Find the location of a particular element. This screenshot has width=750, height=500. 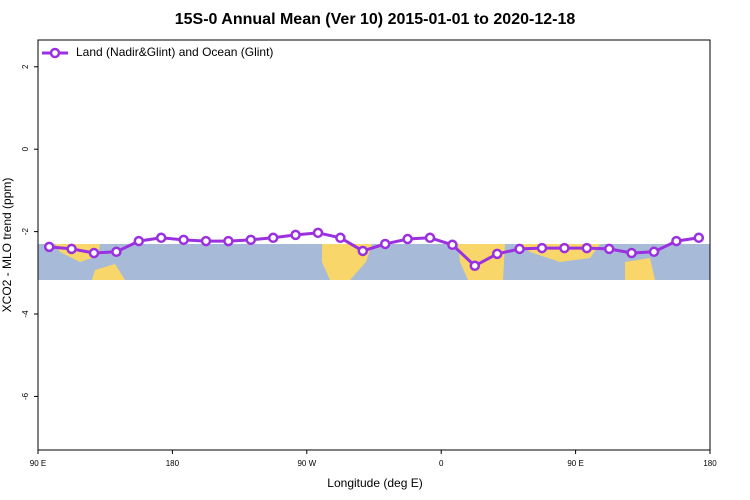

y-tick-label: -4 is located at coordinates (25, 314).